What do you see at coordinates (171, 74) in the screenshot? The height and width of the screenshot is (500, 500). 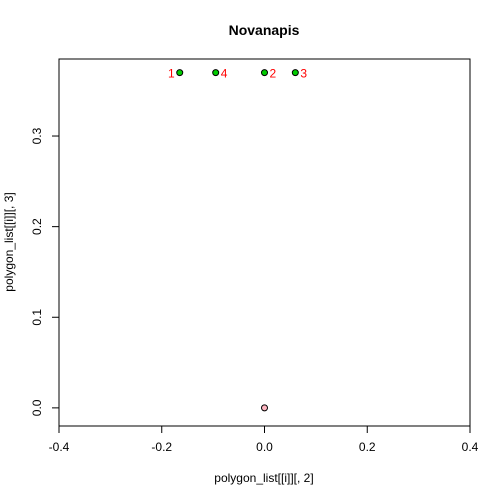 I see `point-label: 1` at bounding box center [171, 74].